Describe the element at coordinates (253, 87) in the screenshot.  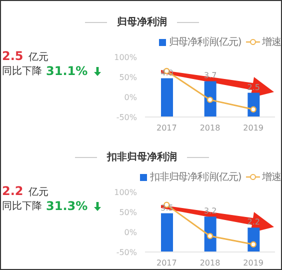
I see `data-label: 2.5` at that location.